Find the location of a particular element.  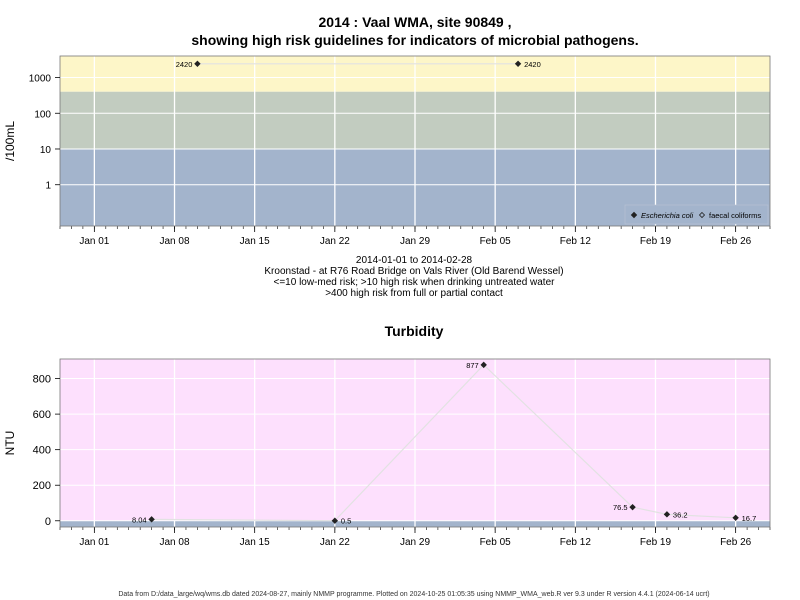

turbidity-data-label: 16.7 is located at coordinates (749, 518).